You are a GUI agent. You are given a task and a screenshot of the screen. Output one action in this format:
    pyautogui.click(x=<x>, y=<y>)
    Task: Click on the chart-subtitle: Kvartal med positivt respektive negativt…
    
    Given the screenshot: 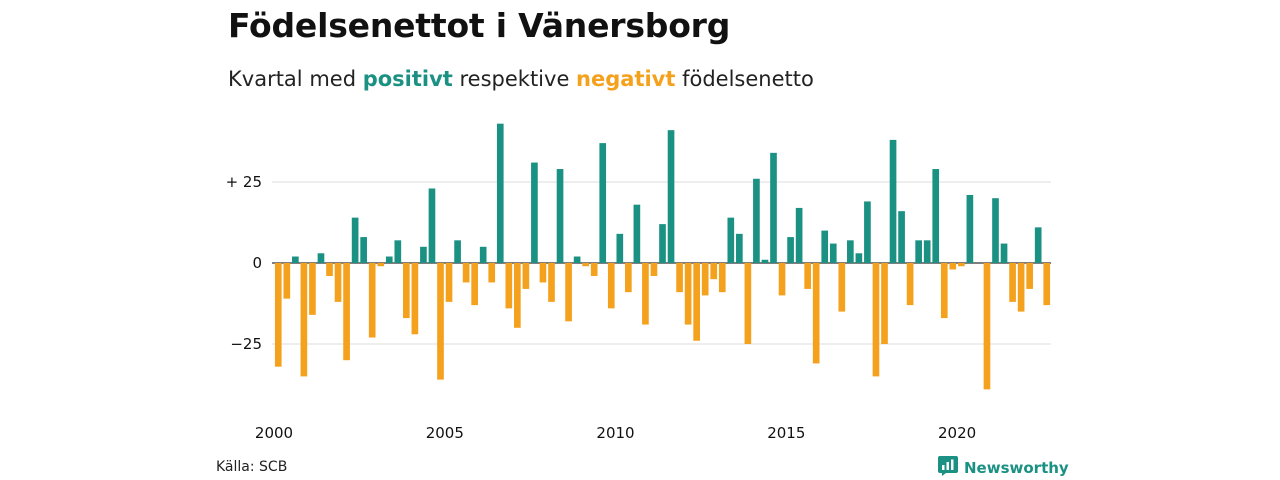 What is the action you would take?
    pyautogui.click(x=521, y=79)
    